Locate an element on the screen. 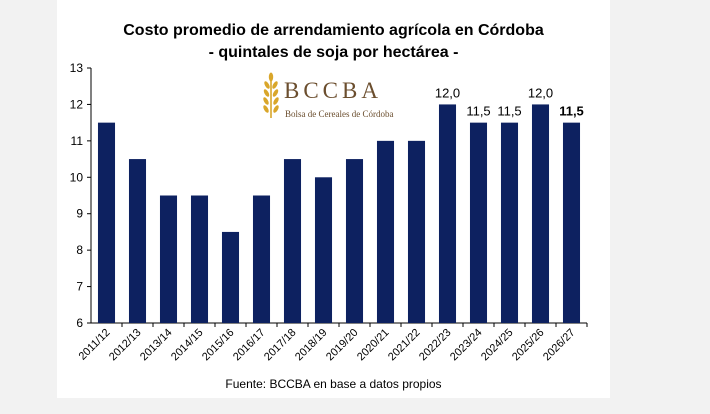 This screenshot has height=414, width=710. bccba-logo: BCCBA Bolsa de Cereales de Córdoba is located at coordinates (328, 96).